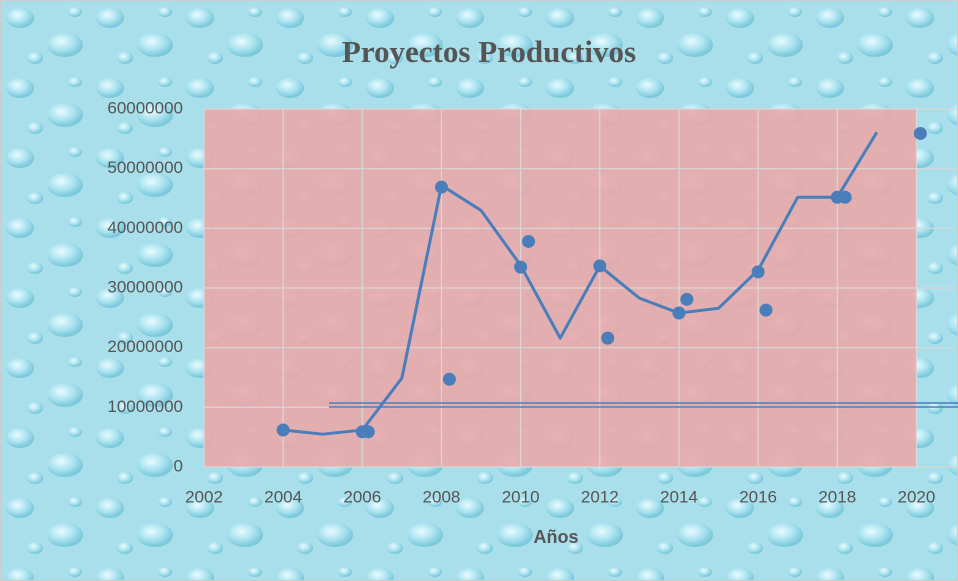 Image resolution: width=958 pixels, height=581 pixels. I want to click on x-tick-label: 2004, so click(283, 496).